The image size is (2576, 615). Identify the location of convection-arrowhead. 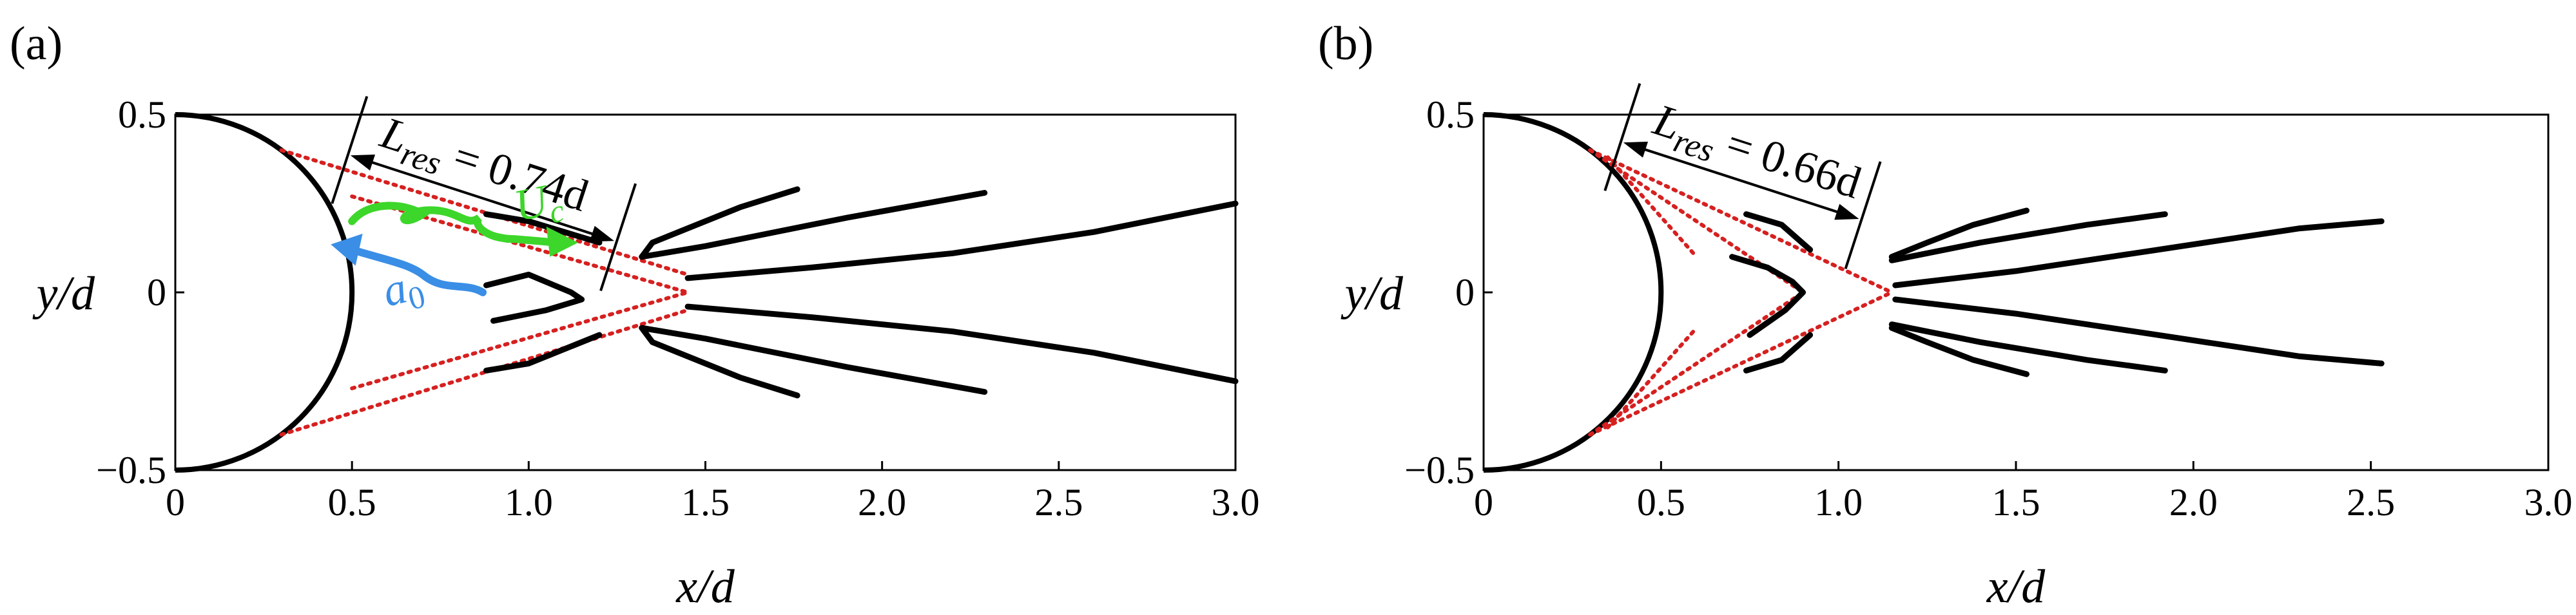
(562, 241).